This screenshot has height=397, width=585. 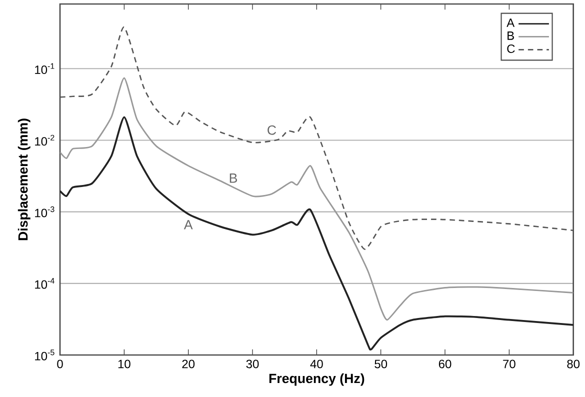 I want to click on legend-label: B, so click(x=511, y=36).